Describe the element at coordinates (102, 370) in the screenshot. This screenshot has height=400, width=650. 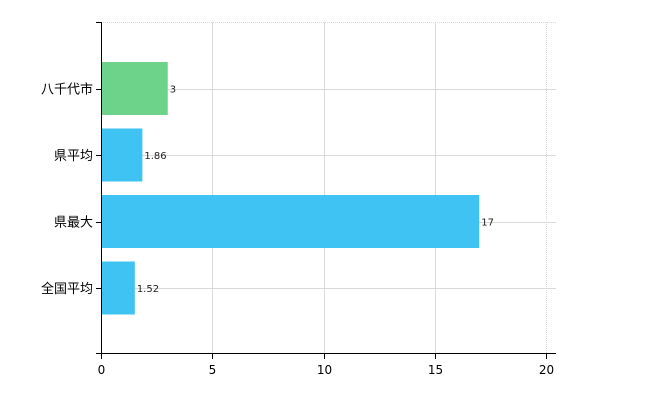
I see `x-tick-label-0: 0` at that location.